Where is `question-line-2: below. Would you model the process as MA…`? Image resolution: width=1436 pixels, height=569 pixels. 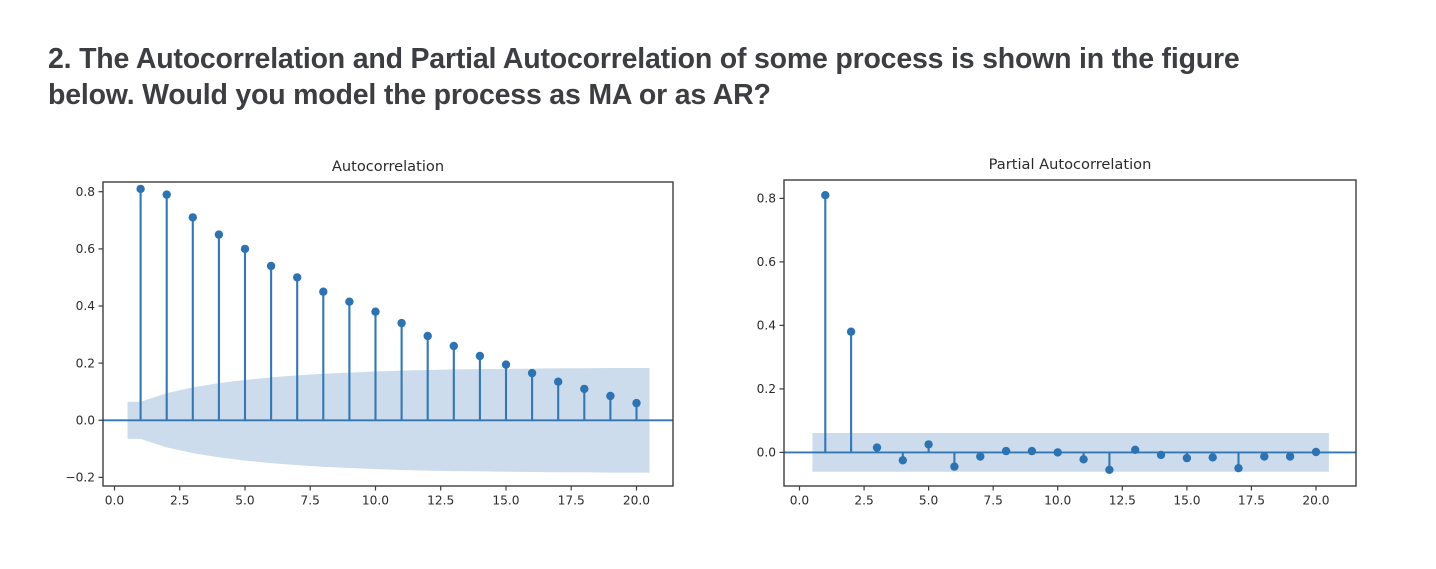 question-line-2: below. Would you model the process as MA… is located at coordinates (409, 94).